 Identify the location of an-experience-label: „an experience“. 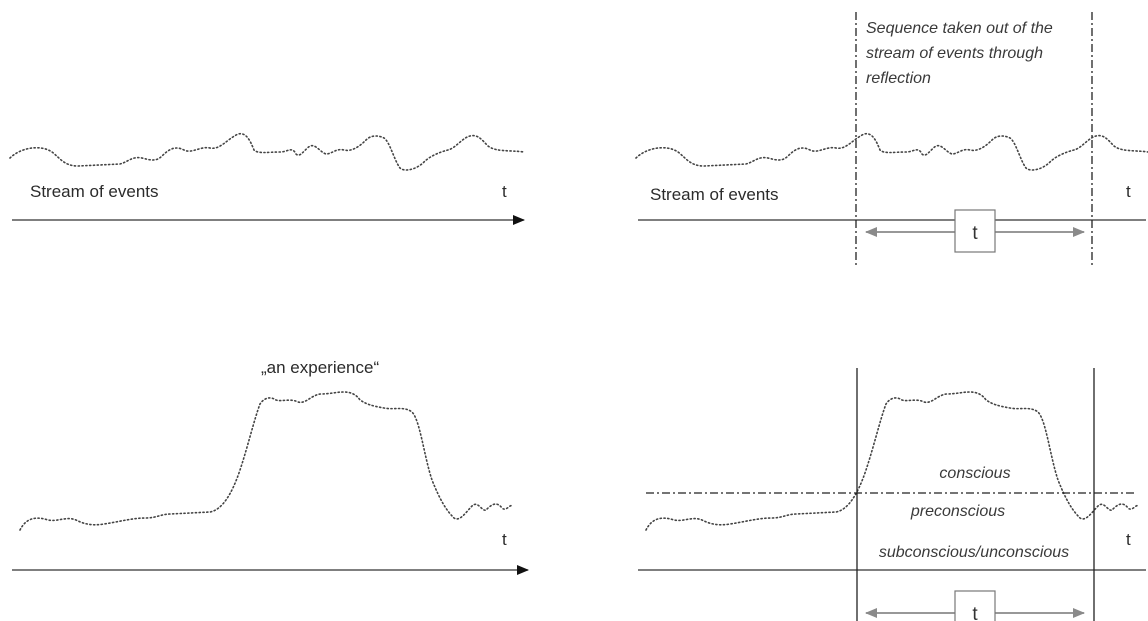
(320, 367).